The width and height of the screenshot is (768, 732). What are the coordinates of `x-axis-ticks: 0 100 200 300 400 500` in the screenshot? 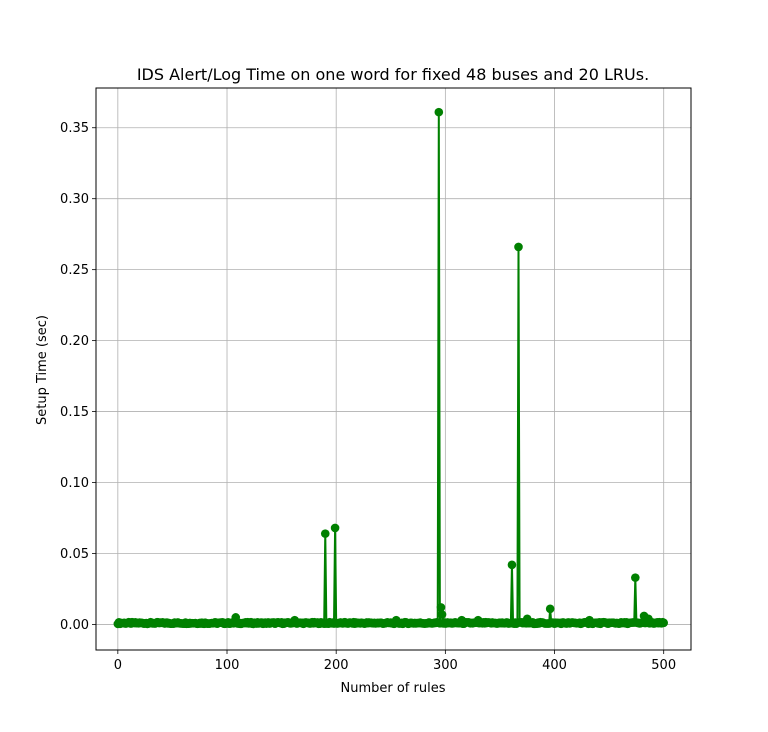 It's located at (395, 661).